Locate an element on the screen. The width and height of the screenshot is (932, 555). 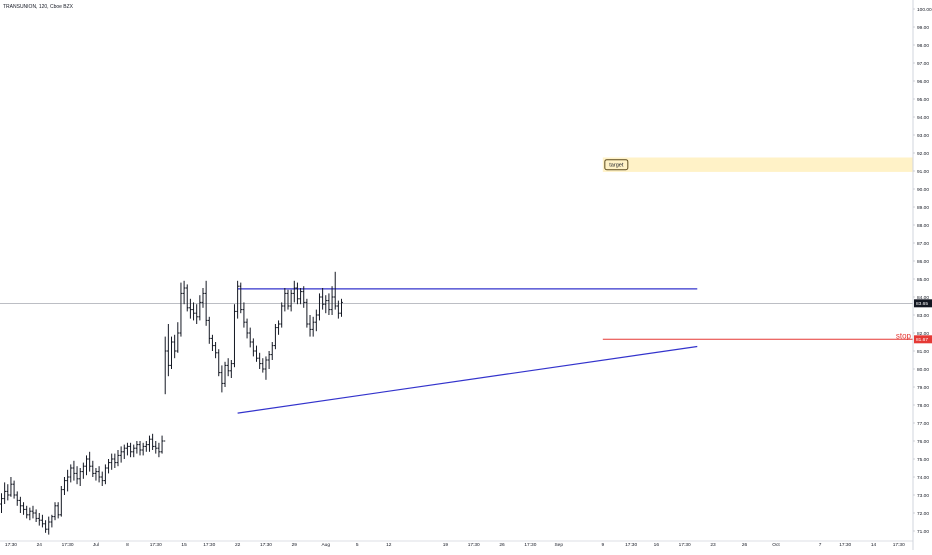
x-tick-label: 5 is located at coordinates (357, 545).